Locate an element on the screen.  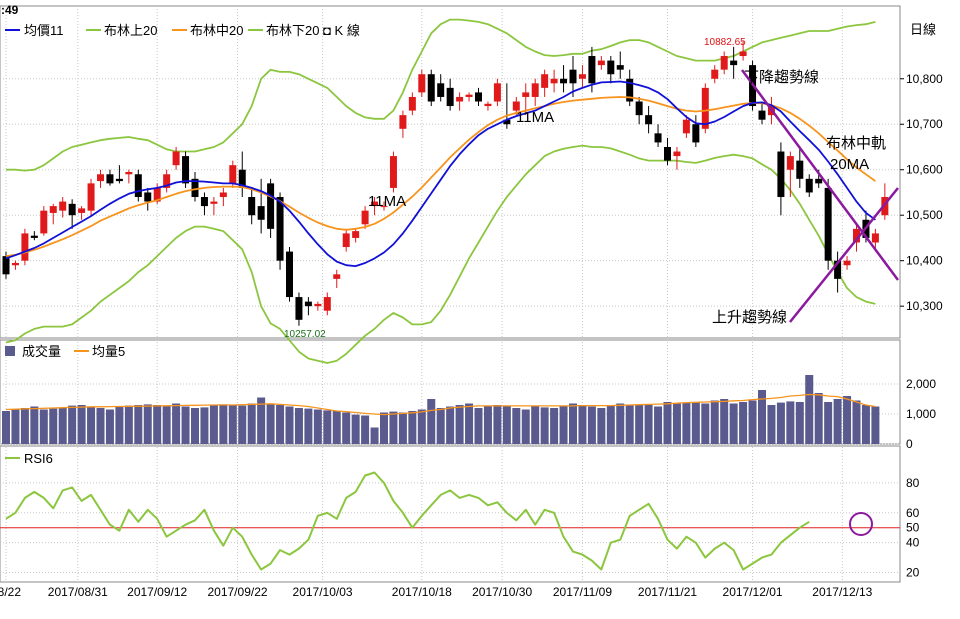
annotation-ma11-mid: 11MA is located at coordinates (535, 117).